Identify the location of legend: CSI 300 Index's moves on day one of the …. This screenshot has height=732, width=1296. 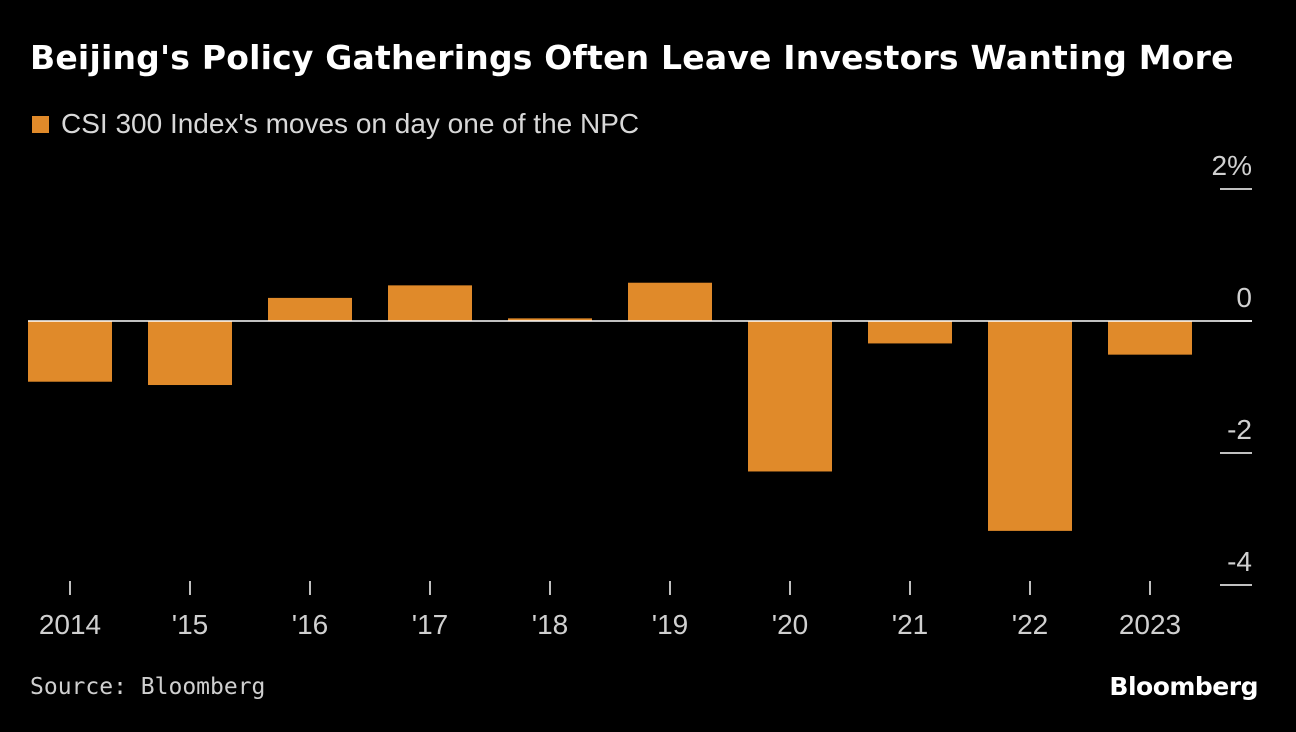
(335, 124).